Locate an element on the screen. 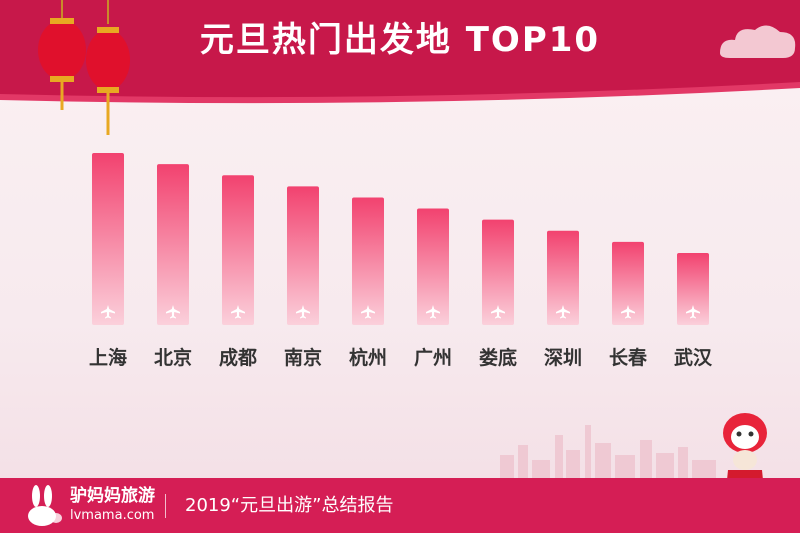  brand-name: 驴妈妈旅游 is located at coordinates (112, 496).